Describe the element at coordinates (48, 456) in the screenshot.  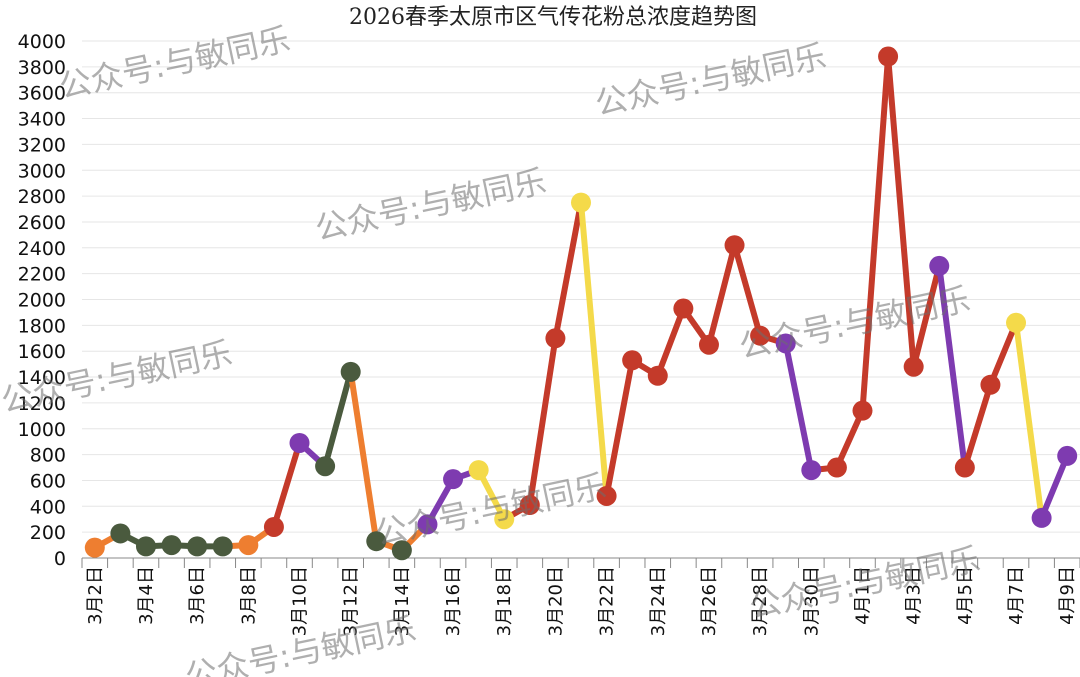
I see `y-tick-label: 800` at that location.